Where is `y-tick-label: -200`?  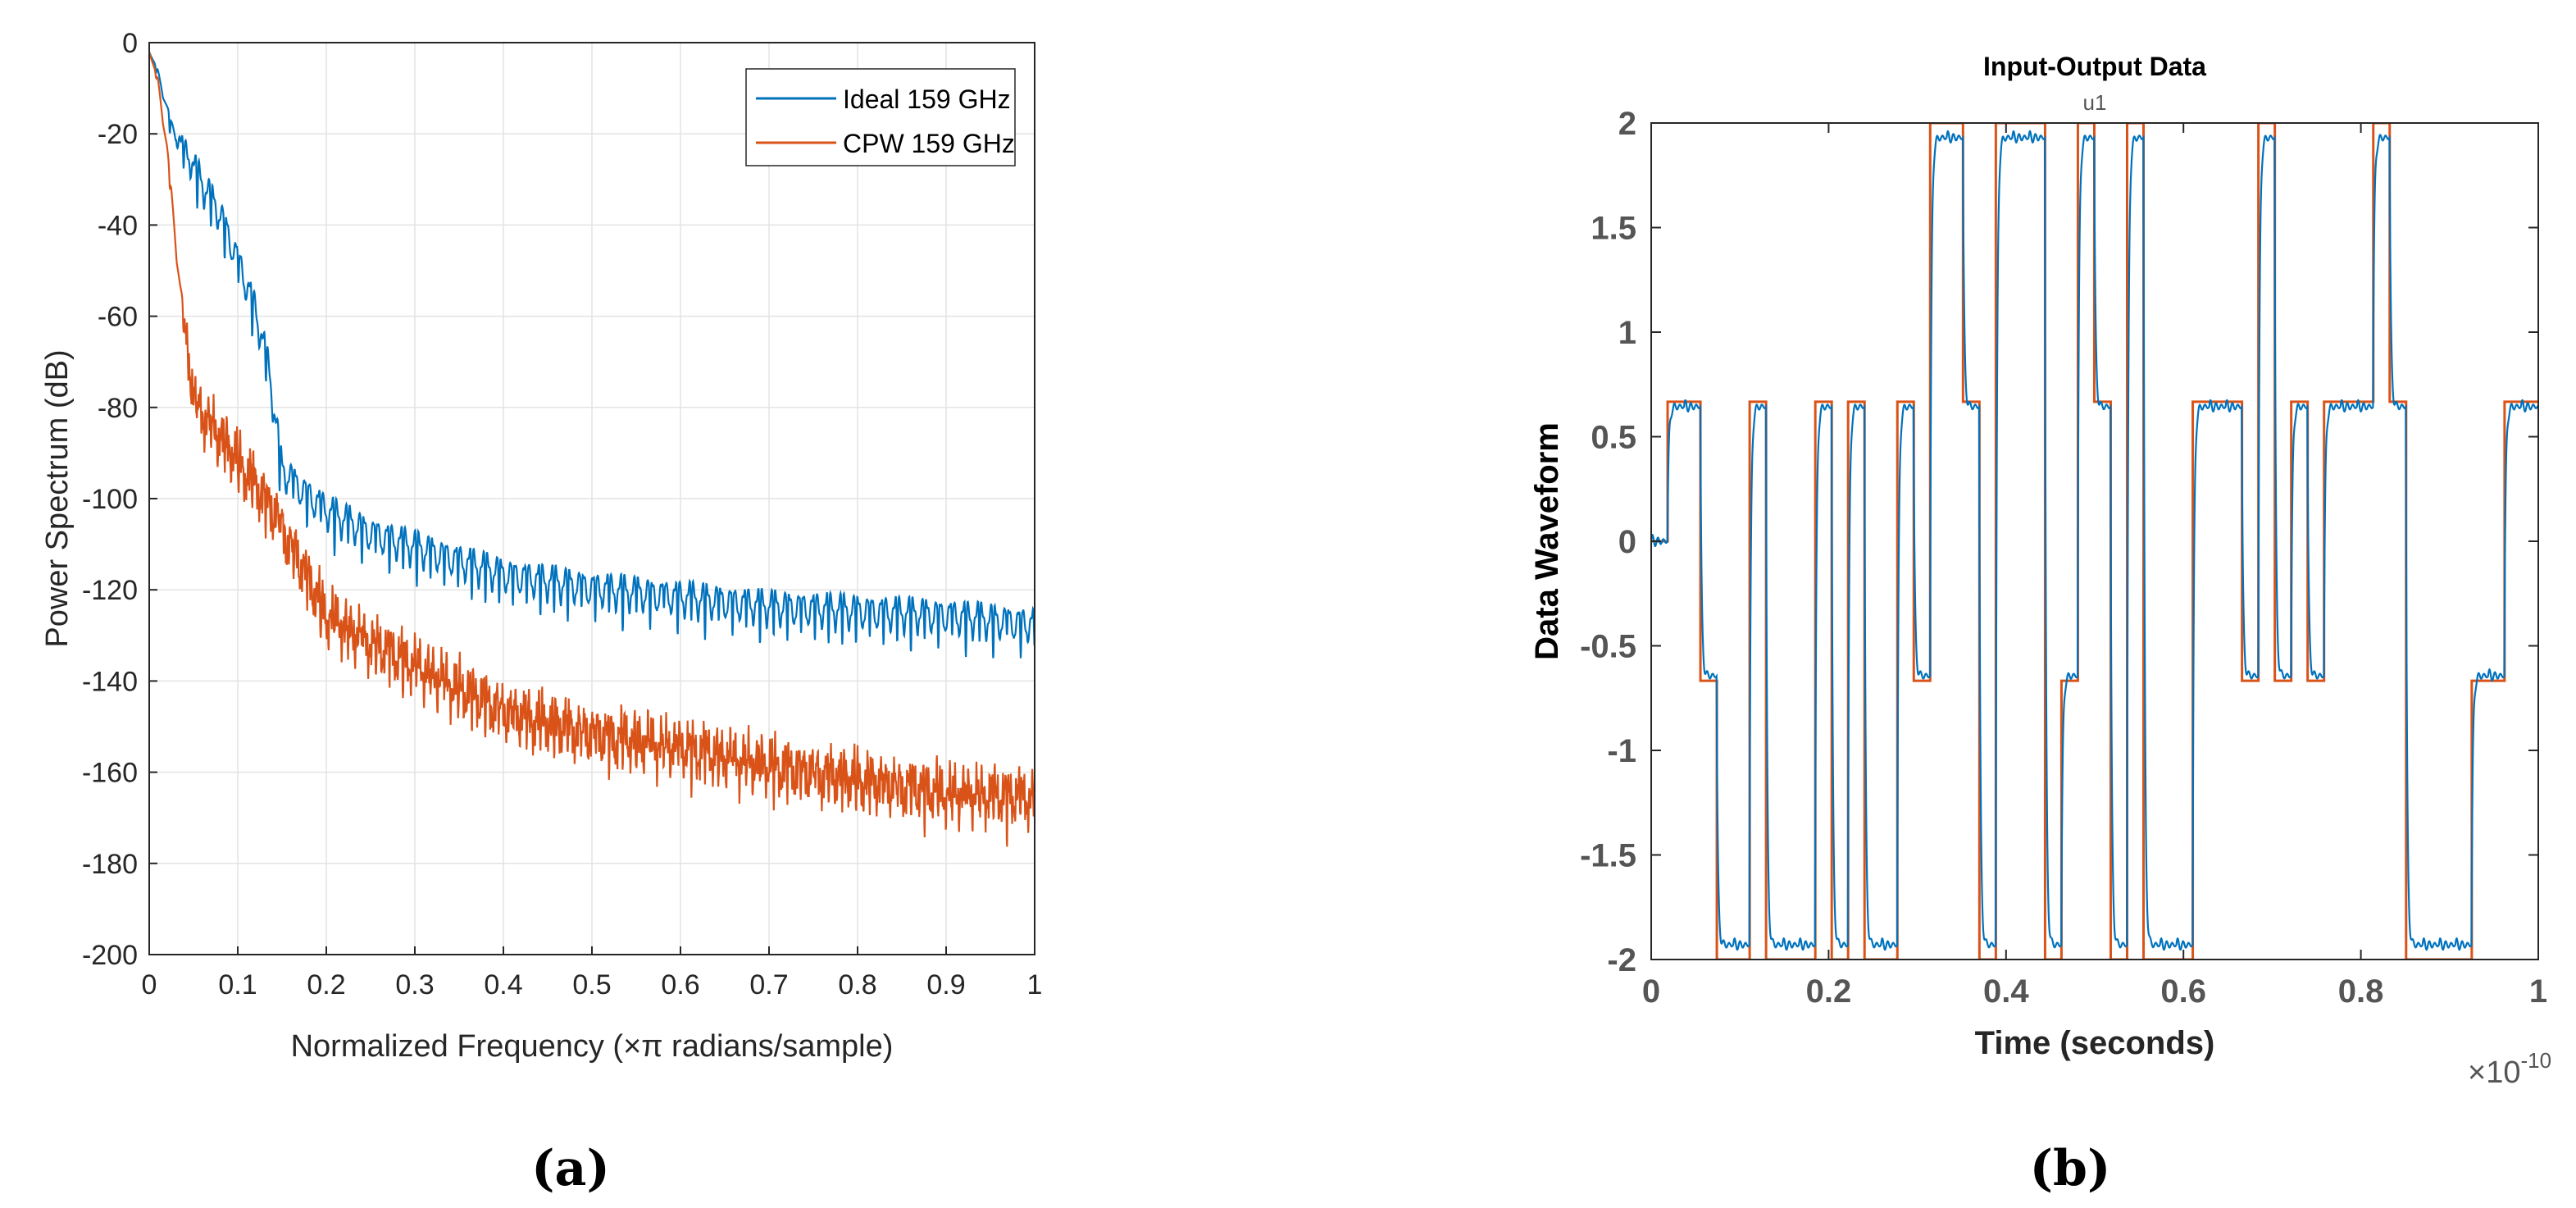
y-tick-label: -200 is located at coordinates (110, 955).